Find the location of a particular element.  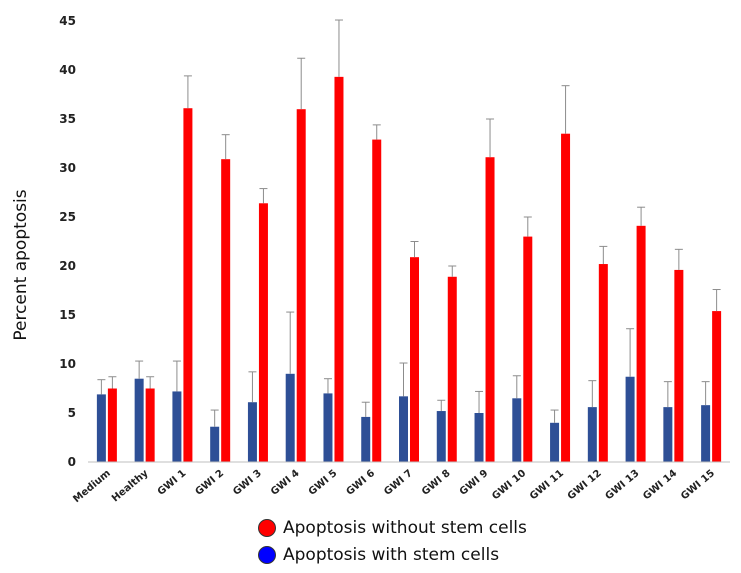

legend-label: Apoptosis with stem cells is located at coordinates (391, 554).